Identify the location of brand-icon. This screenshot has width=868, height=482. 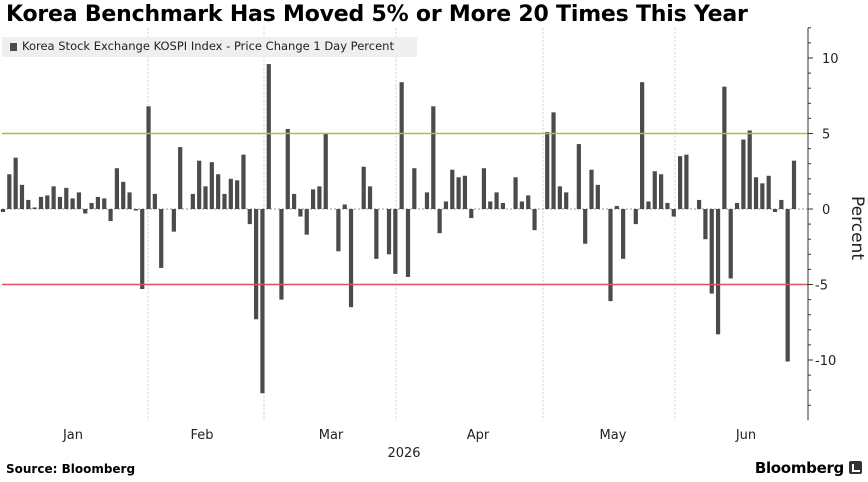
(855, 467).